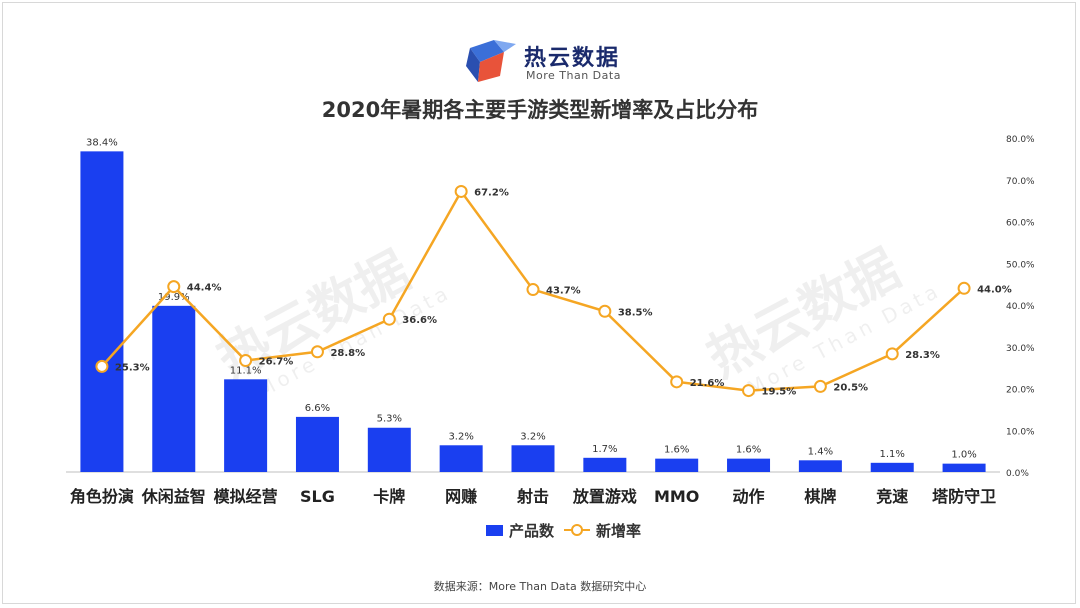 The height and width of the screenshot is (608, 1080). I want to click on x-axis-category-label: 模拟经营, so click(246, 496).